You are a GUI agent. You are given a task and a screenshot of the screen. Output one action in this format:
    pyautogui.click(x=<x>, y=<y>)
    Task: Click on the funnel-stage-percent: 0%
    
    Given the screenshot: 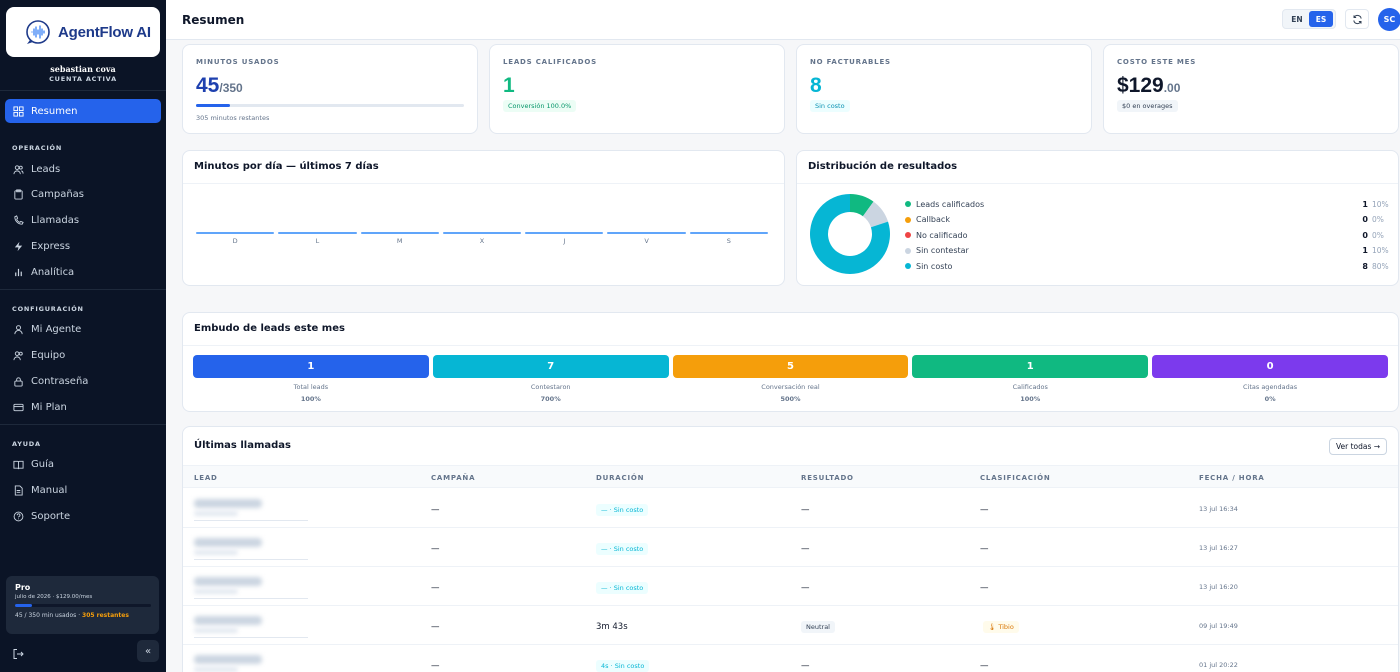 What is the action you would take?
    pyautogui.click(x=1270, y=399)
    